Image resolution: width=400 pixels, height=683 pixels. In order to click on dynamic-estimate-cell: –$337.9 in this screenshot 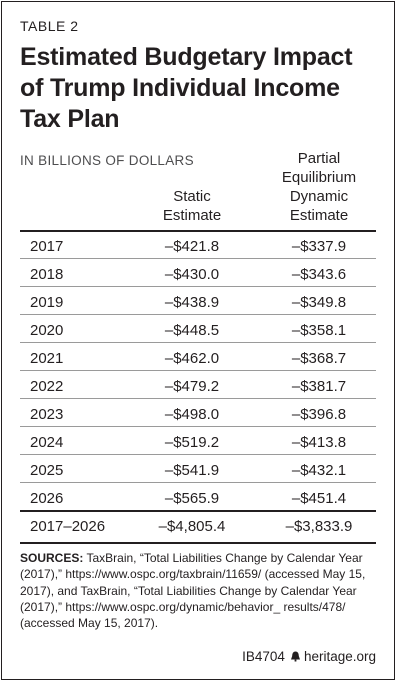, I will do `click(319, 246)`.